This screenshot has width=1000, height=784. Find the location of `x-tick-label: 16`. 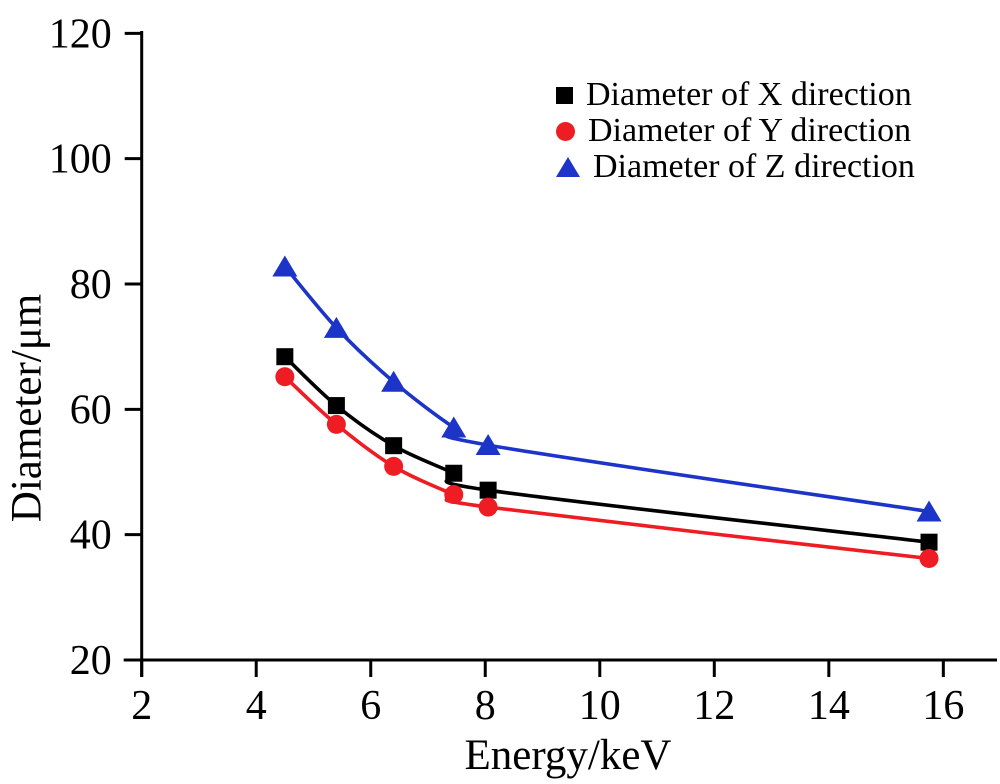

x-tick-label: 16 is located at coordinates (943, 706).